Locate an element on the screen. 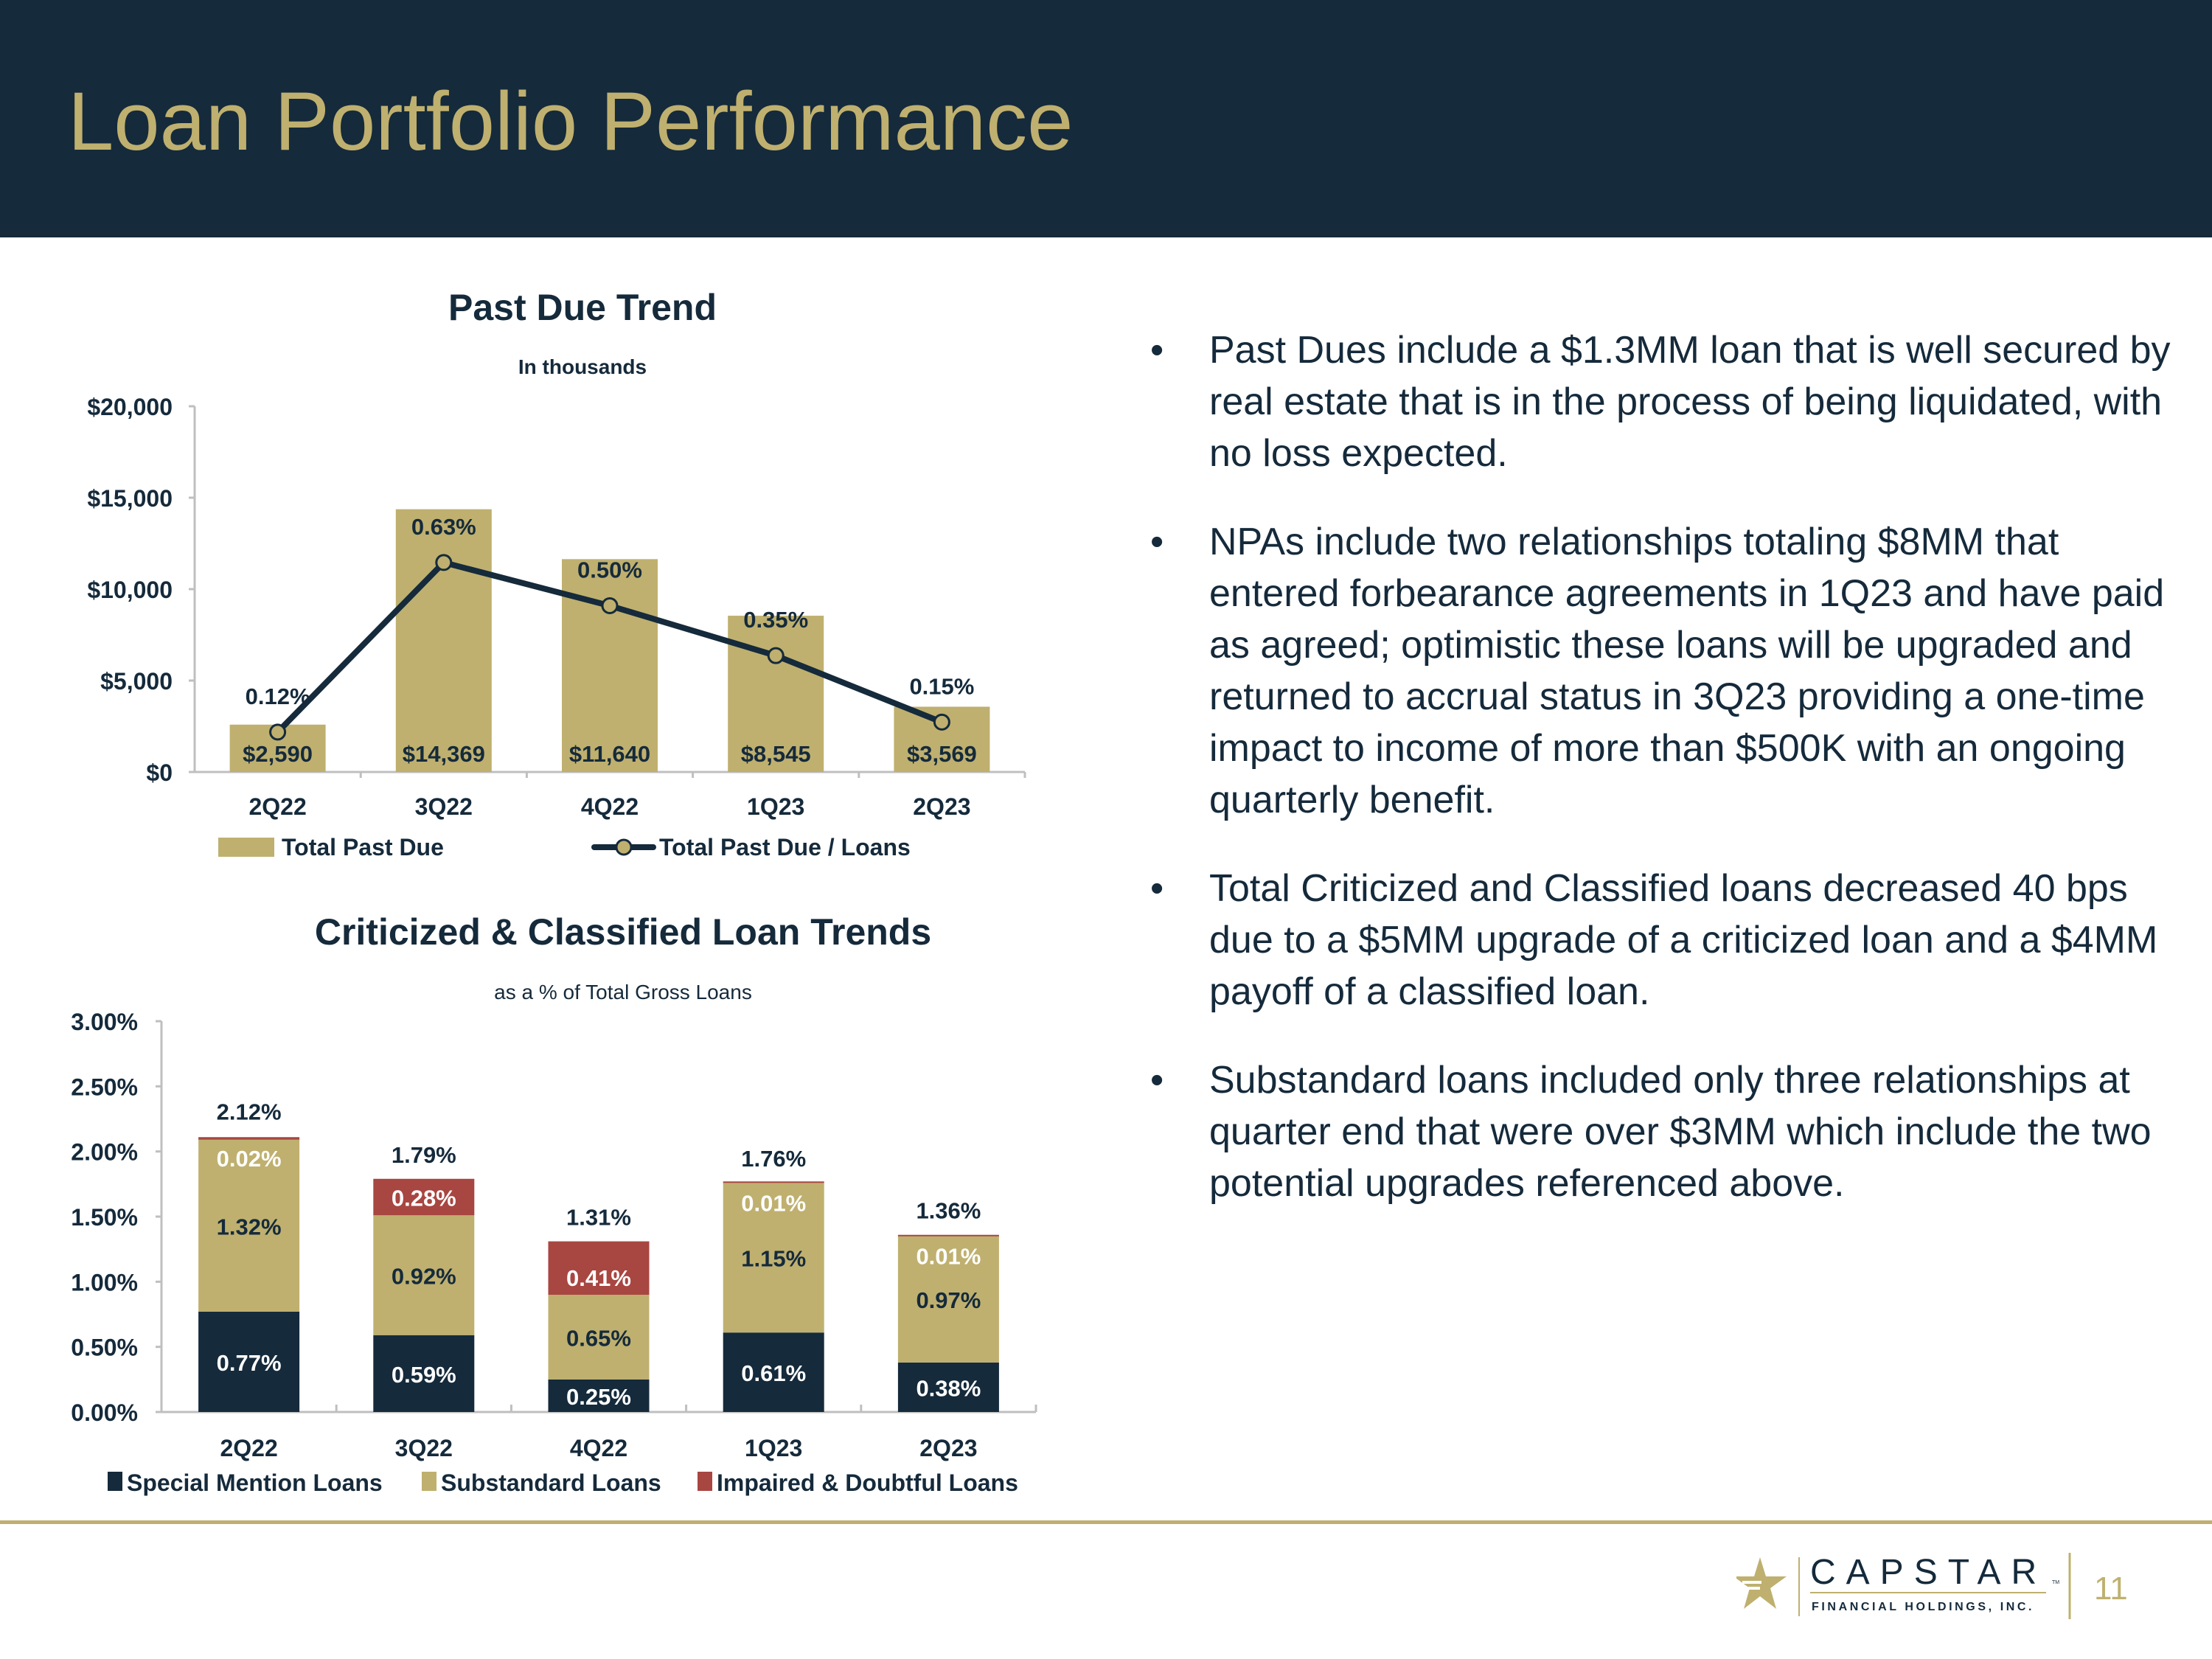  y-tick-label: $5,000 is located at coordinates (136, 681).